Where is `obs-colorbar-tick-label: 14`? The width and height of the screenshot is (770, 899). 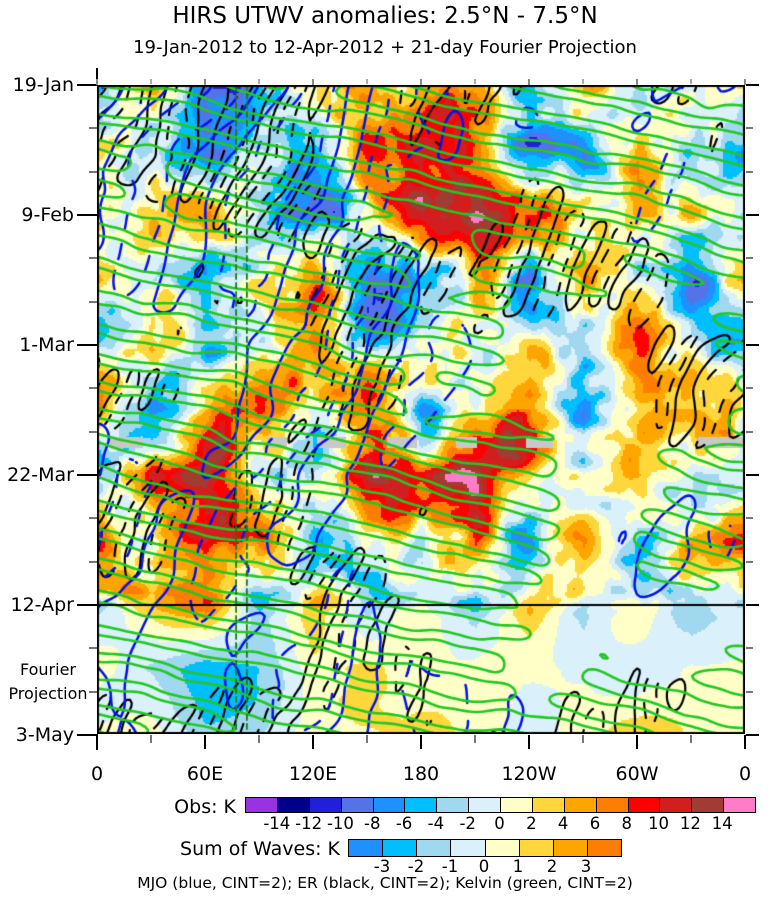
obs-colorbar-tick-label: 14 is located at coordinates (722, 823).